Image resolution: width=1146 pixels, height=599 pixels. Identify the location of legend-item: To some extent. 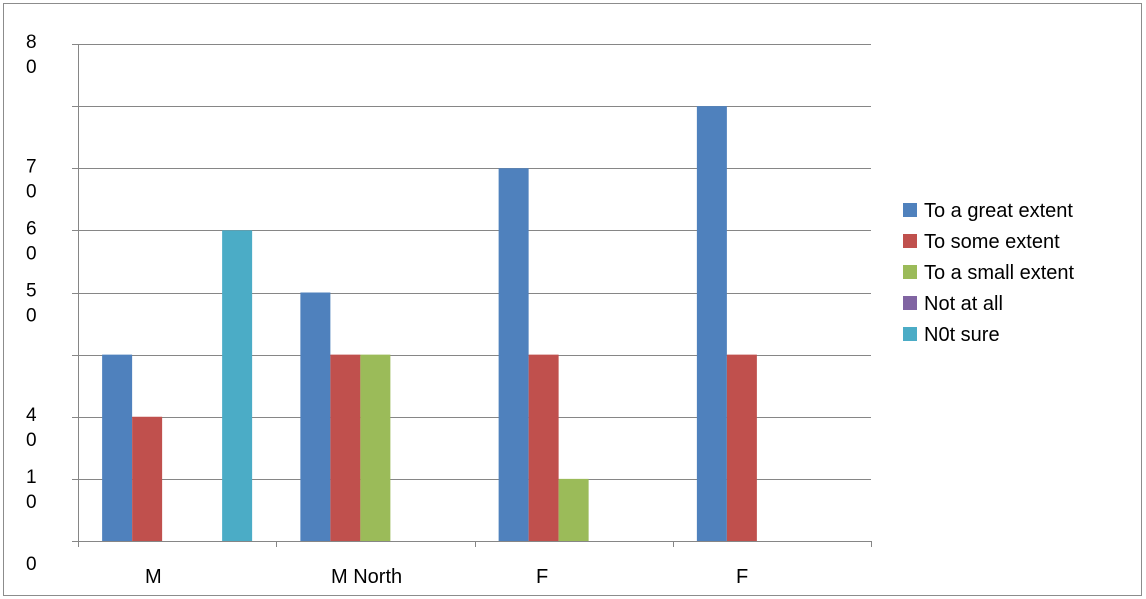
(981, 242).